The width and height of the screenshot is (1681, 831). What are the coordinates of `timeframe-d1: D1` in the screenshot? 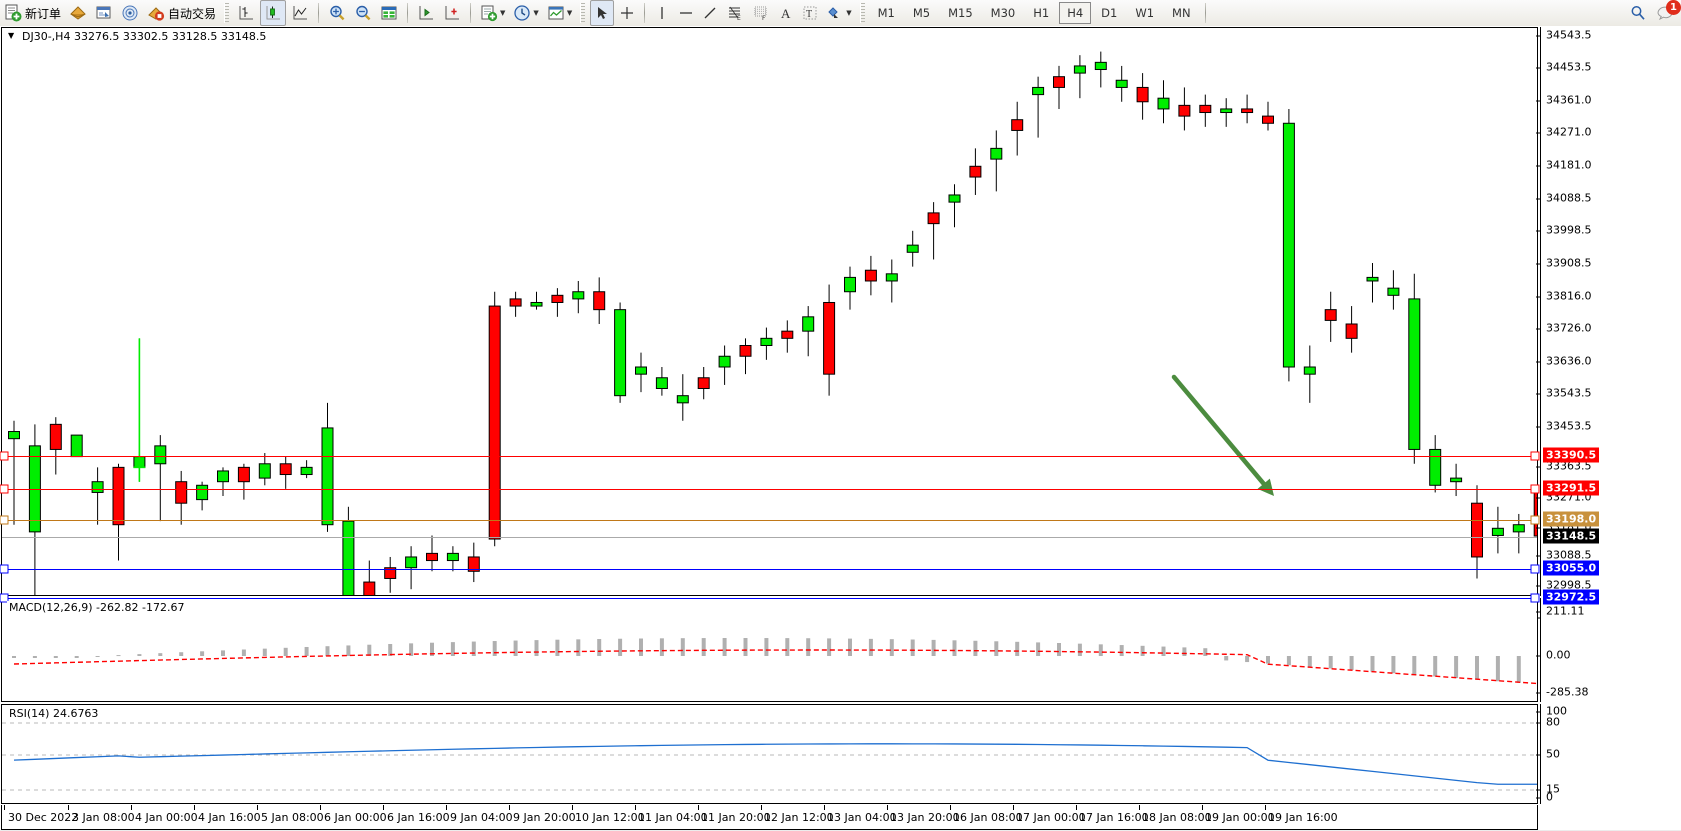 It's located at (1109, 13).